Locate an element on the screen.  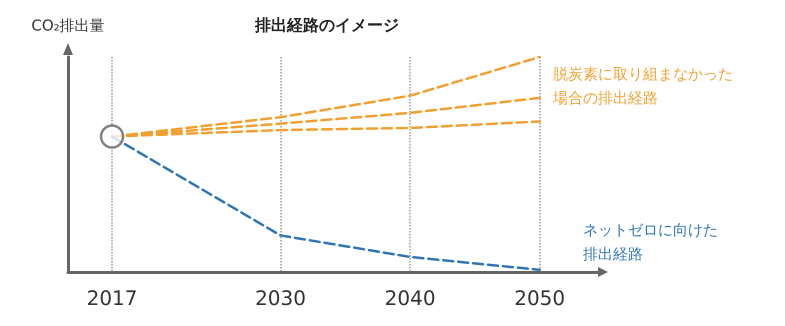
annotation: 脱炭素に取り組まなかった場合の排出経路 is located at coordinates (642, 86).